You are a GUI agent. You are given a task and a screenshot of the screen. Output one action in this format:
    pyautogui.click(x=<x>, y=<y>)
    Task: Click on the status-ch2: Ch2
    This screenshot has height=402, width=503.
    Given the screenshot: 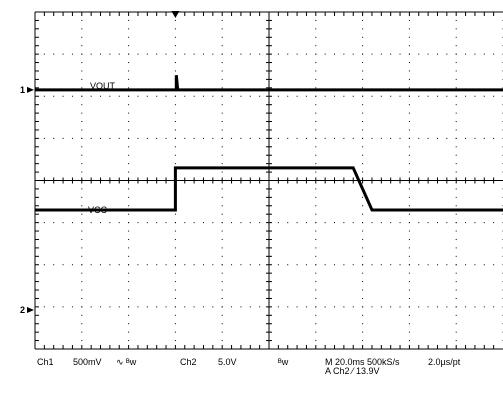 What is the action you would take?
    pyautogui.click(x=188, y=362)
    